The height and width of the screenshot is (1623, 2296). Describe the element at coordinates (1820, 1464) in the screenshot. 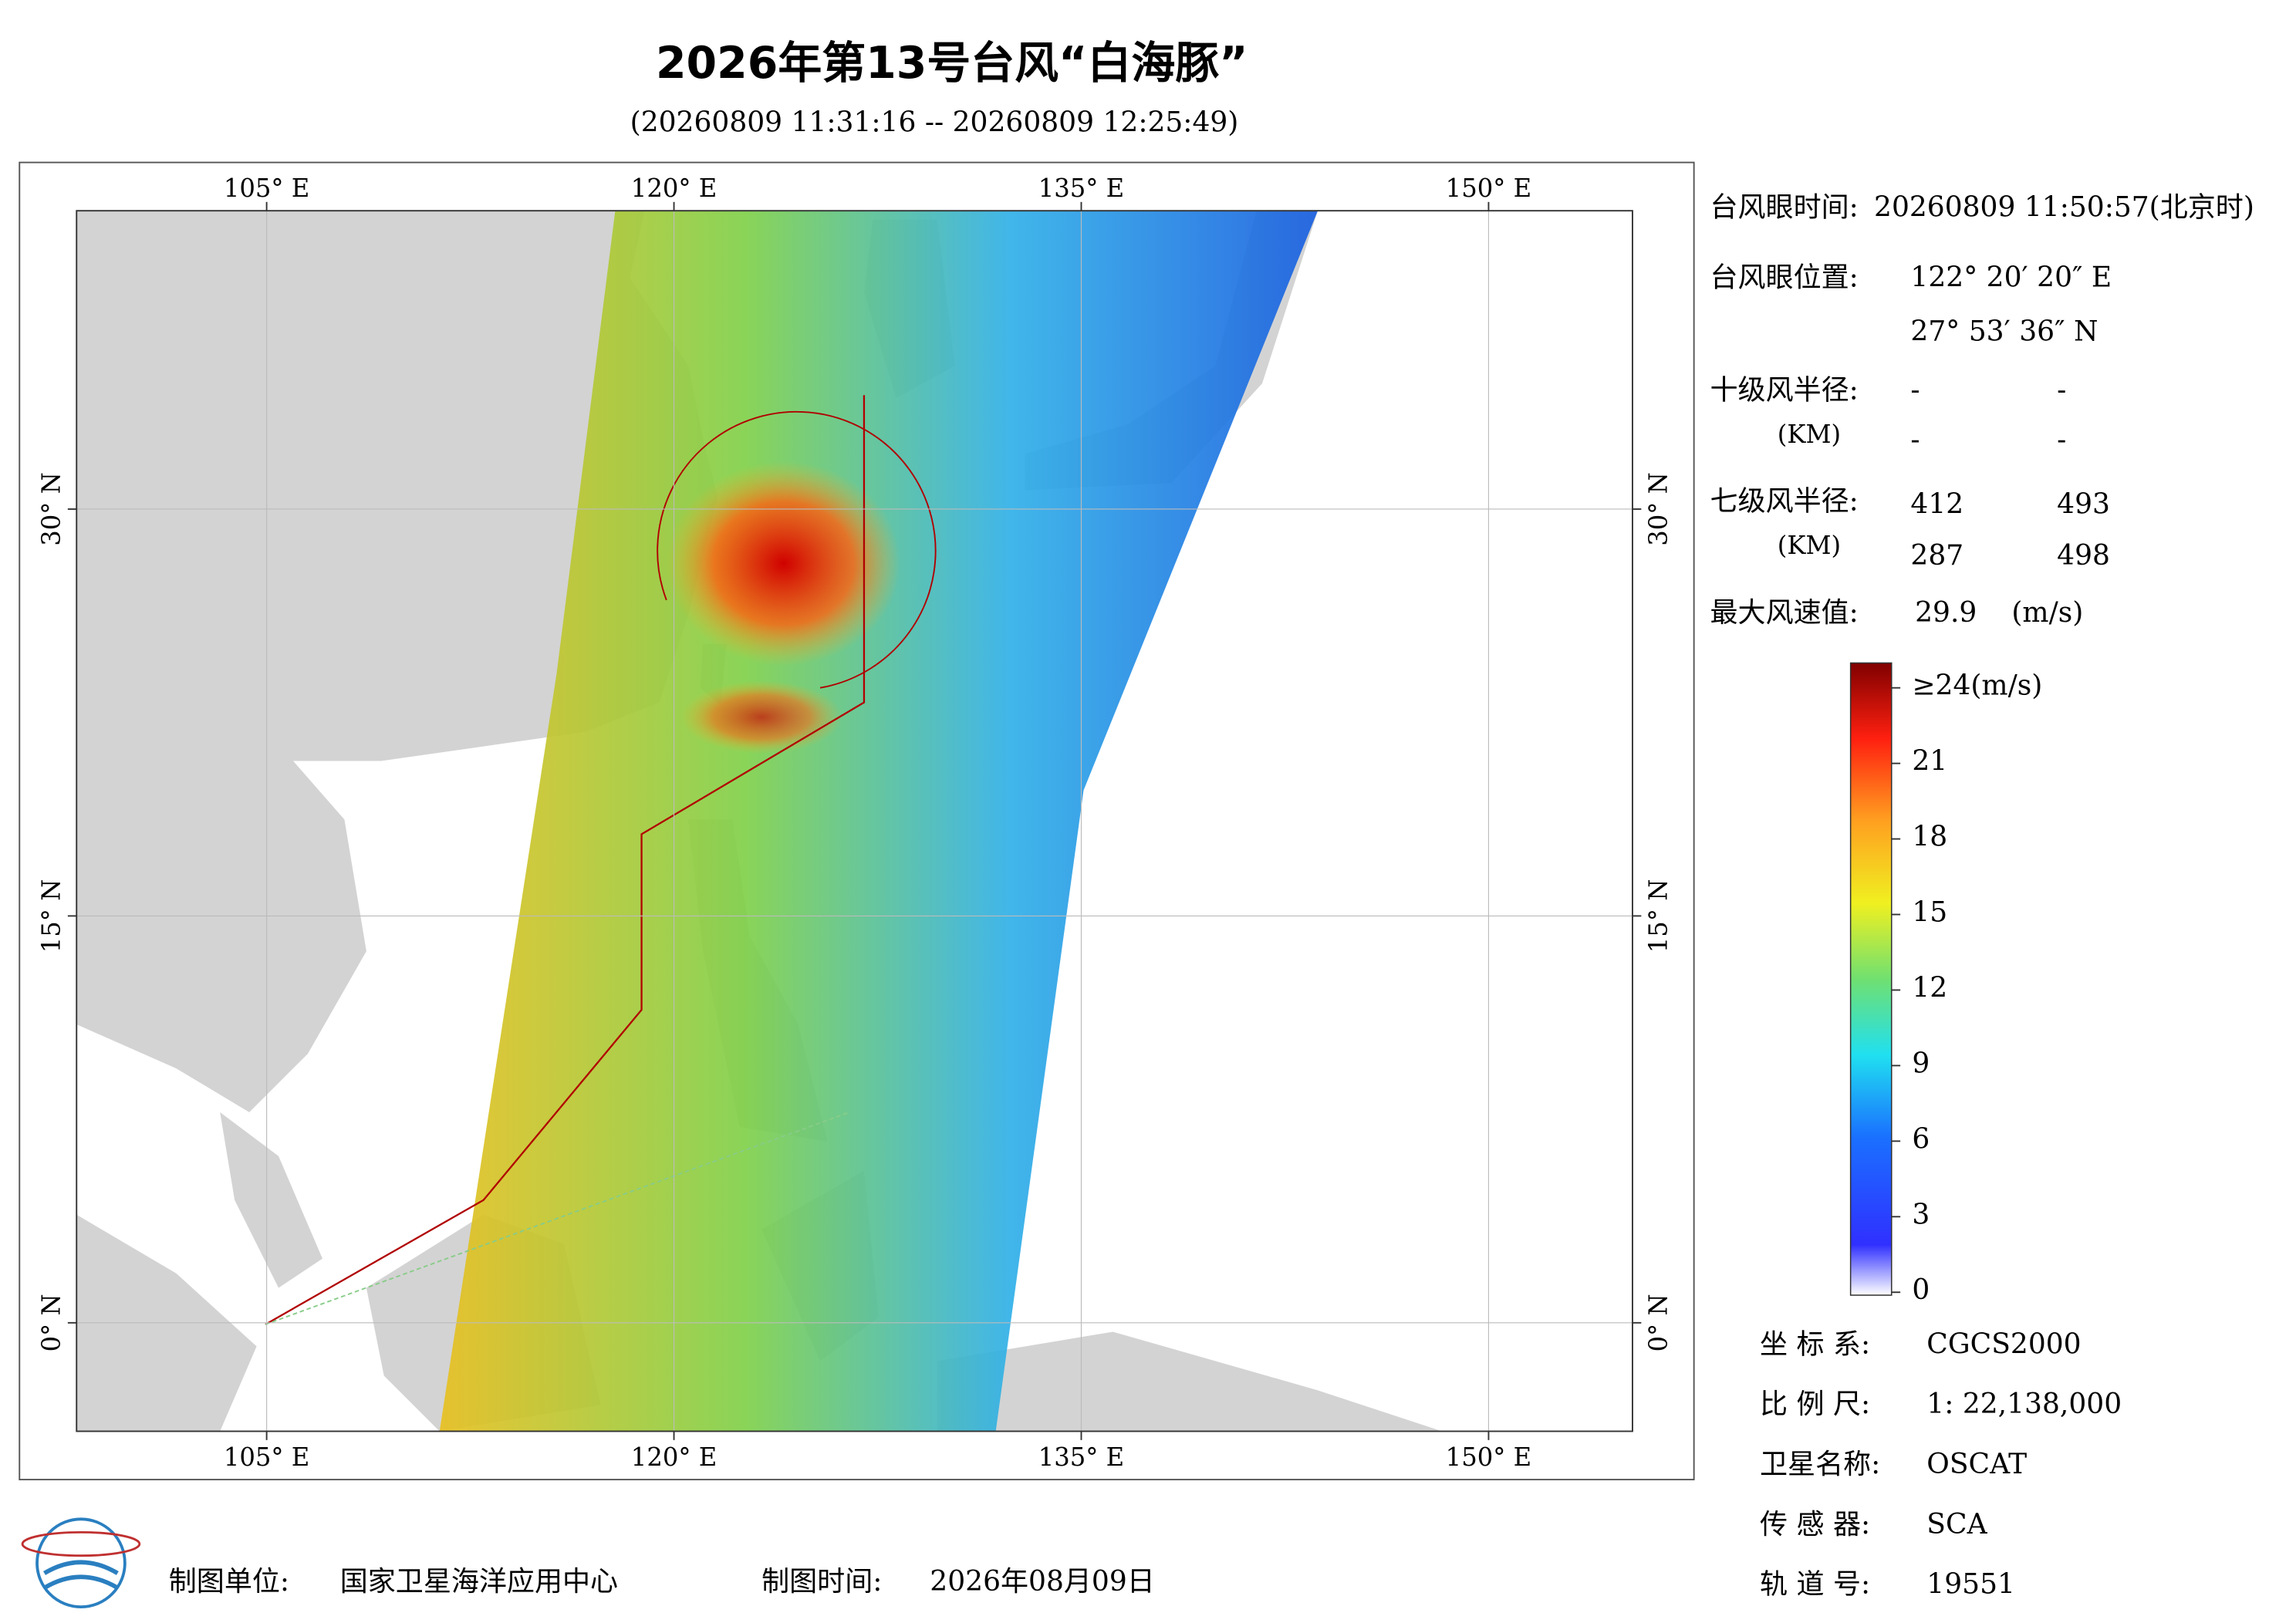

I see `meta-label: 卫星名称:` at that location.